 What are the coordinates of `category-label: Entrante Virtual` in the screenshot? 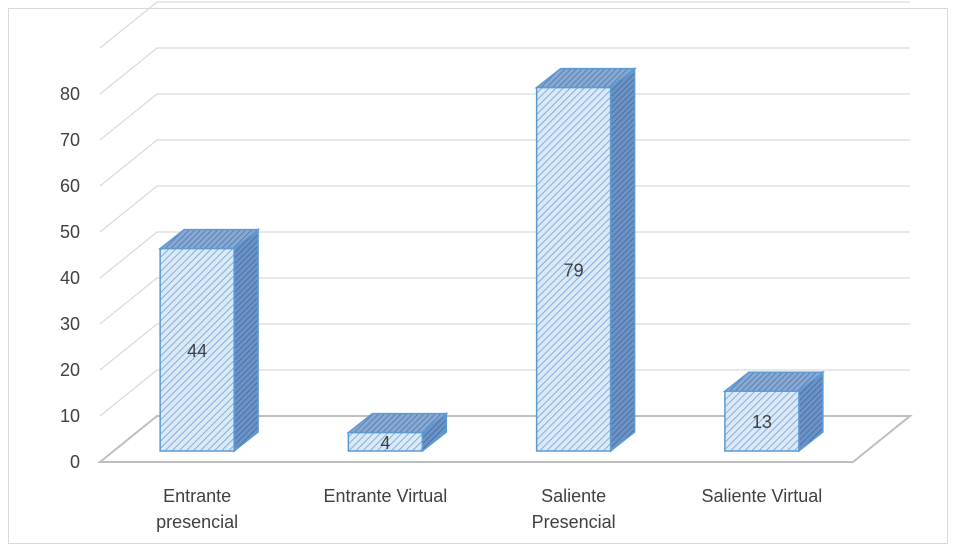 It's located at (386, 496).